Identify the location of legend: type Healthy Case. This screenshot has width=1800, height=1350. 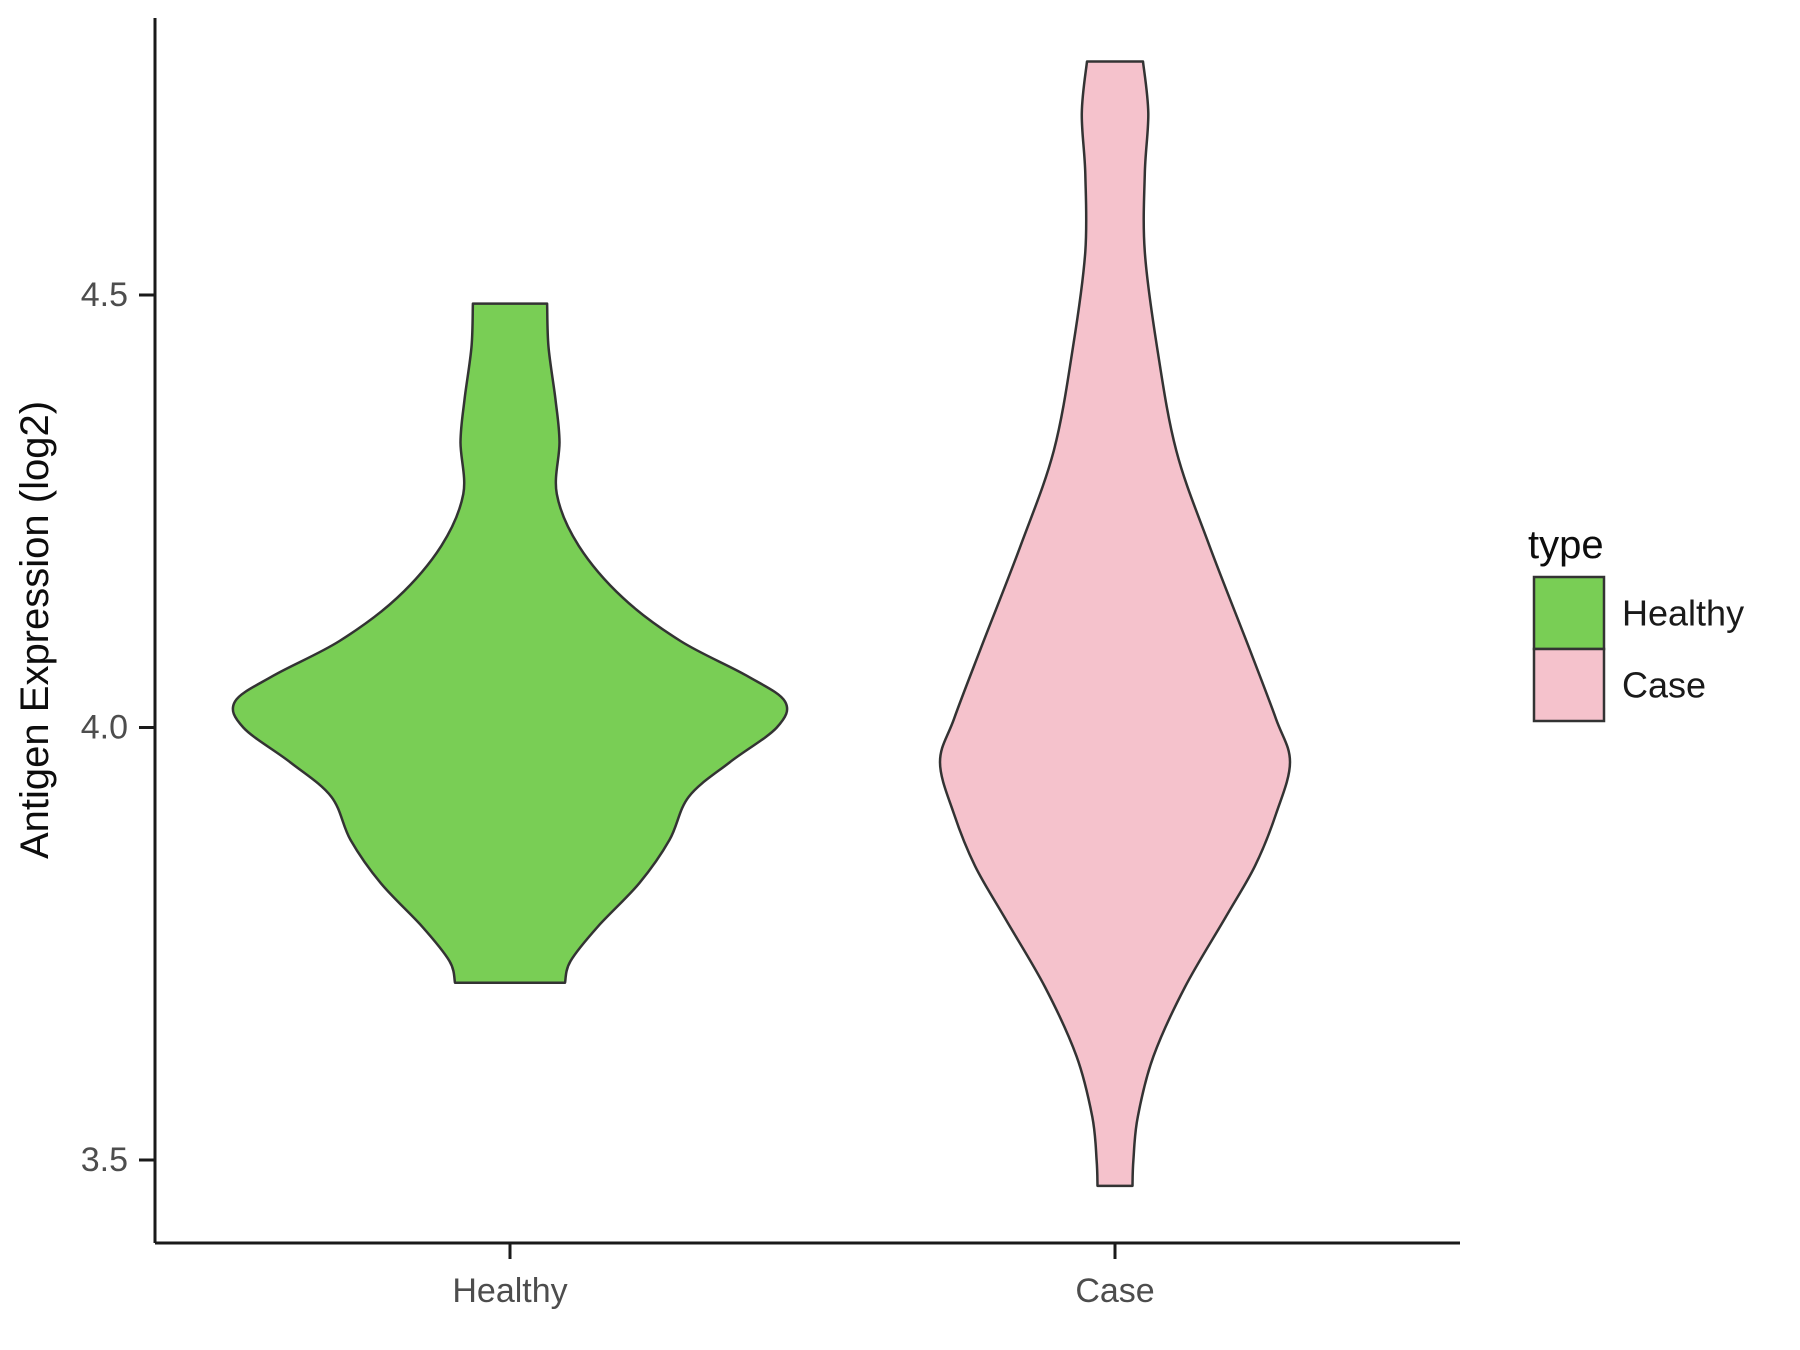
(1636, 623).